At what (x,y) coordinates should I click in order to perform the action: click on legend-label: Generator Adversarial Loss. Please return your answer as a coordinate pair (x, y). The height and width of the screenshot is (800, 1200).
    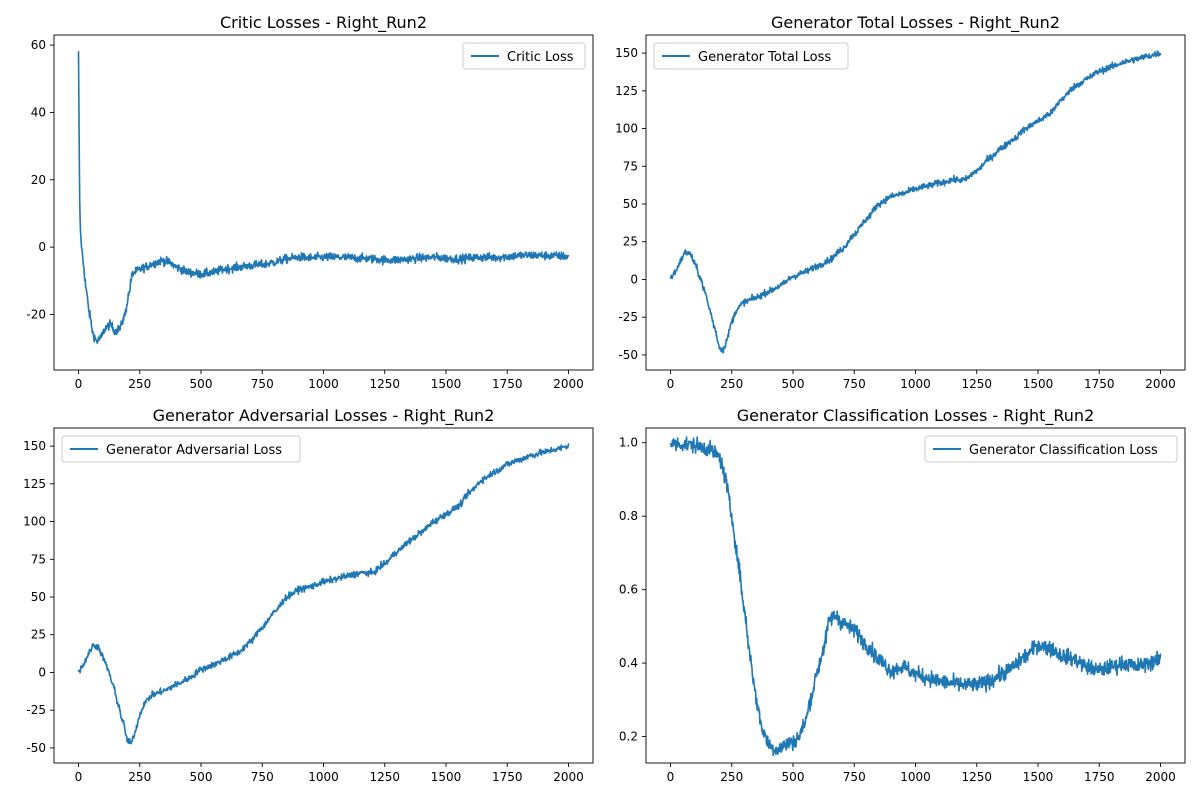
    Looking at the image, I should click on (194, 450).